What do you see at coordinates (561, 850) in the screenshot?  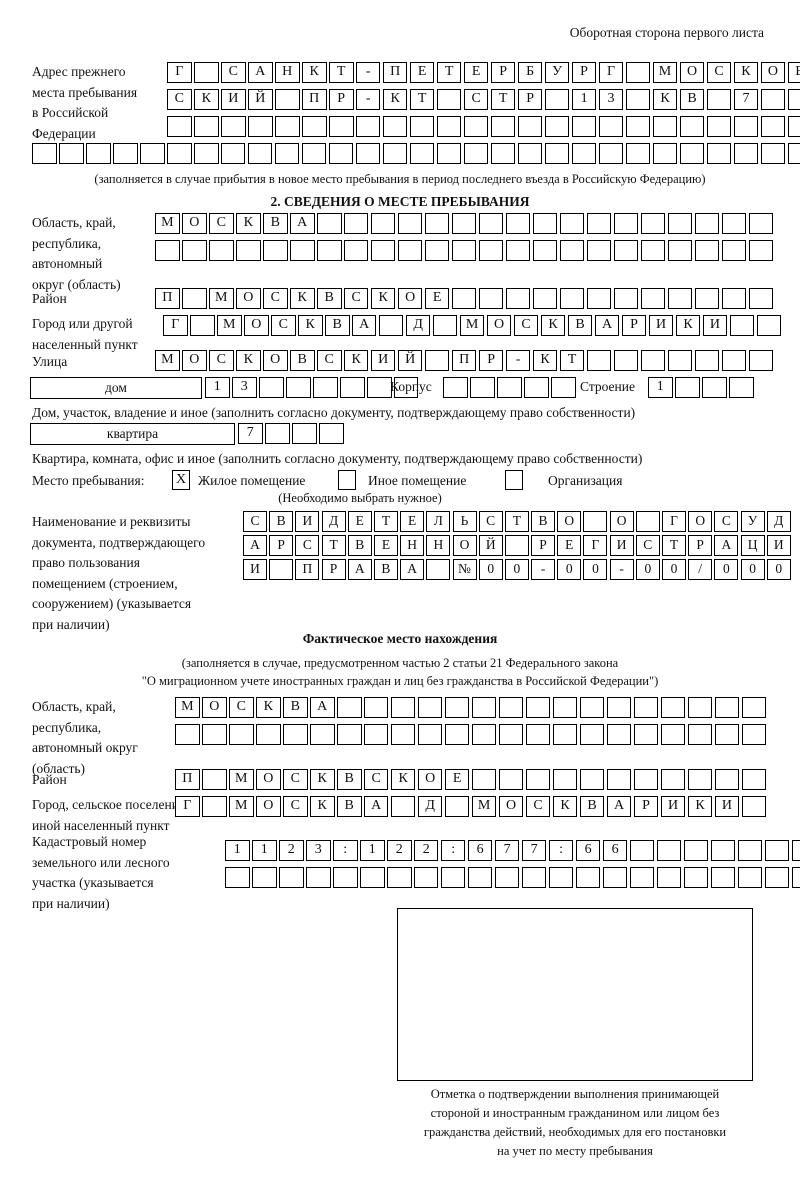 I see `char-cell: :` at bounding box center [561, 850].